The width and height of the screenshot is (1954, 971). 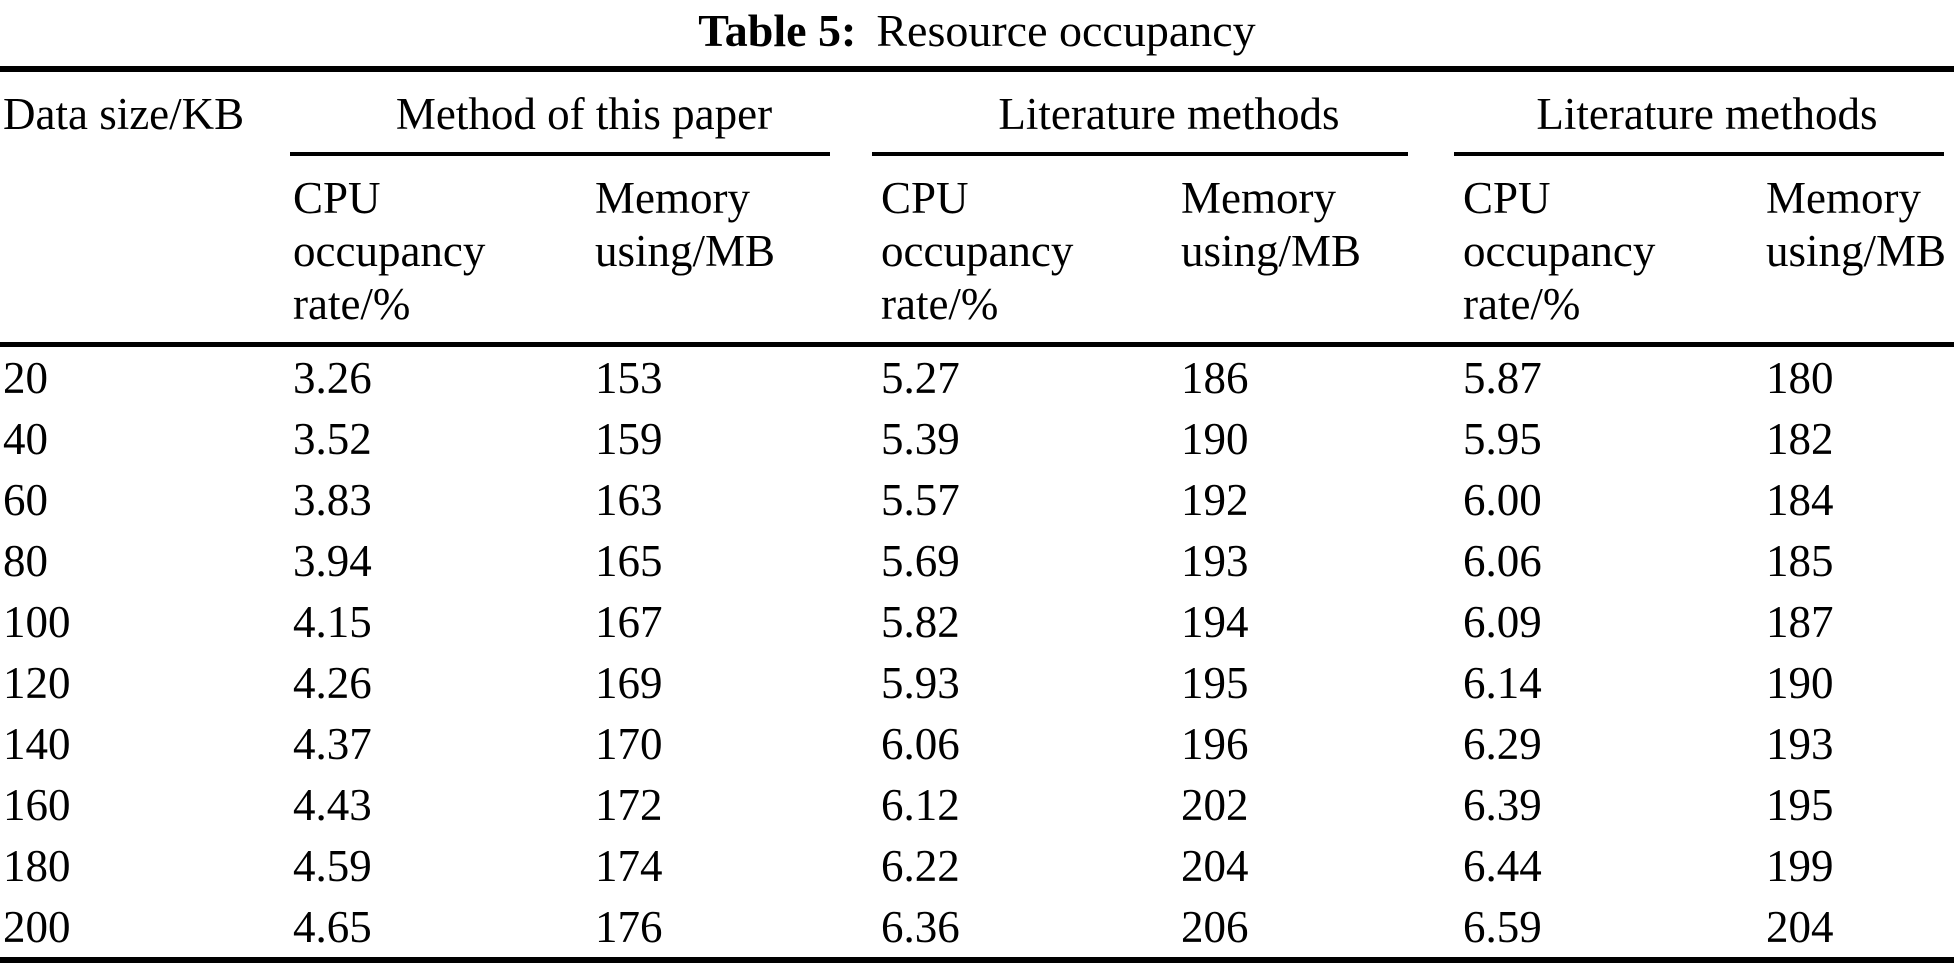 I want to click on cell: 3.26, so click(x=332, y=377).